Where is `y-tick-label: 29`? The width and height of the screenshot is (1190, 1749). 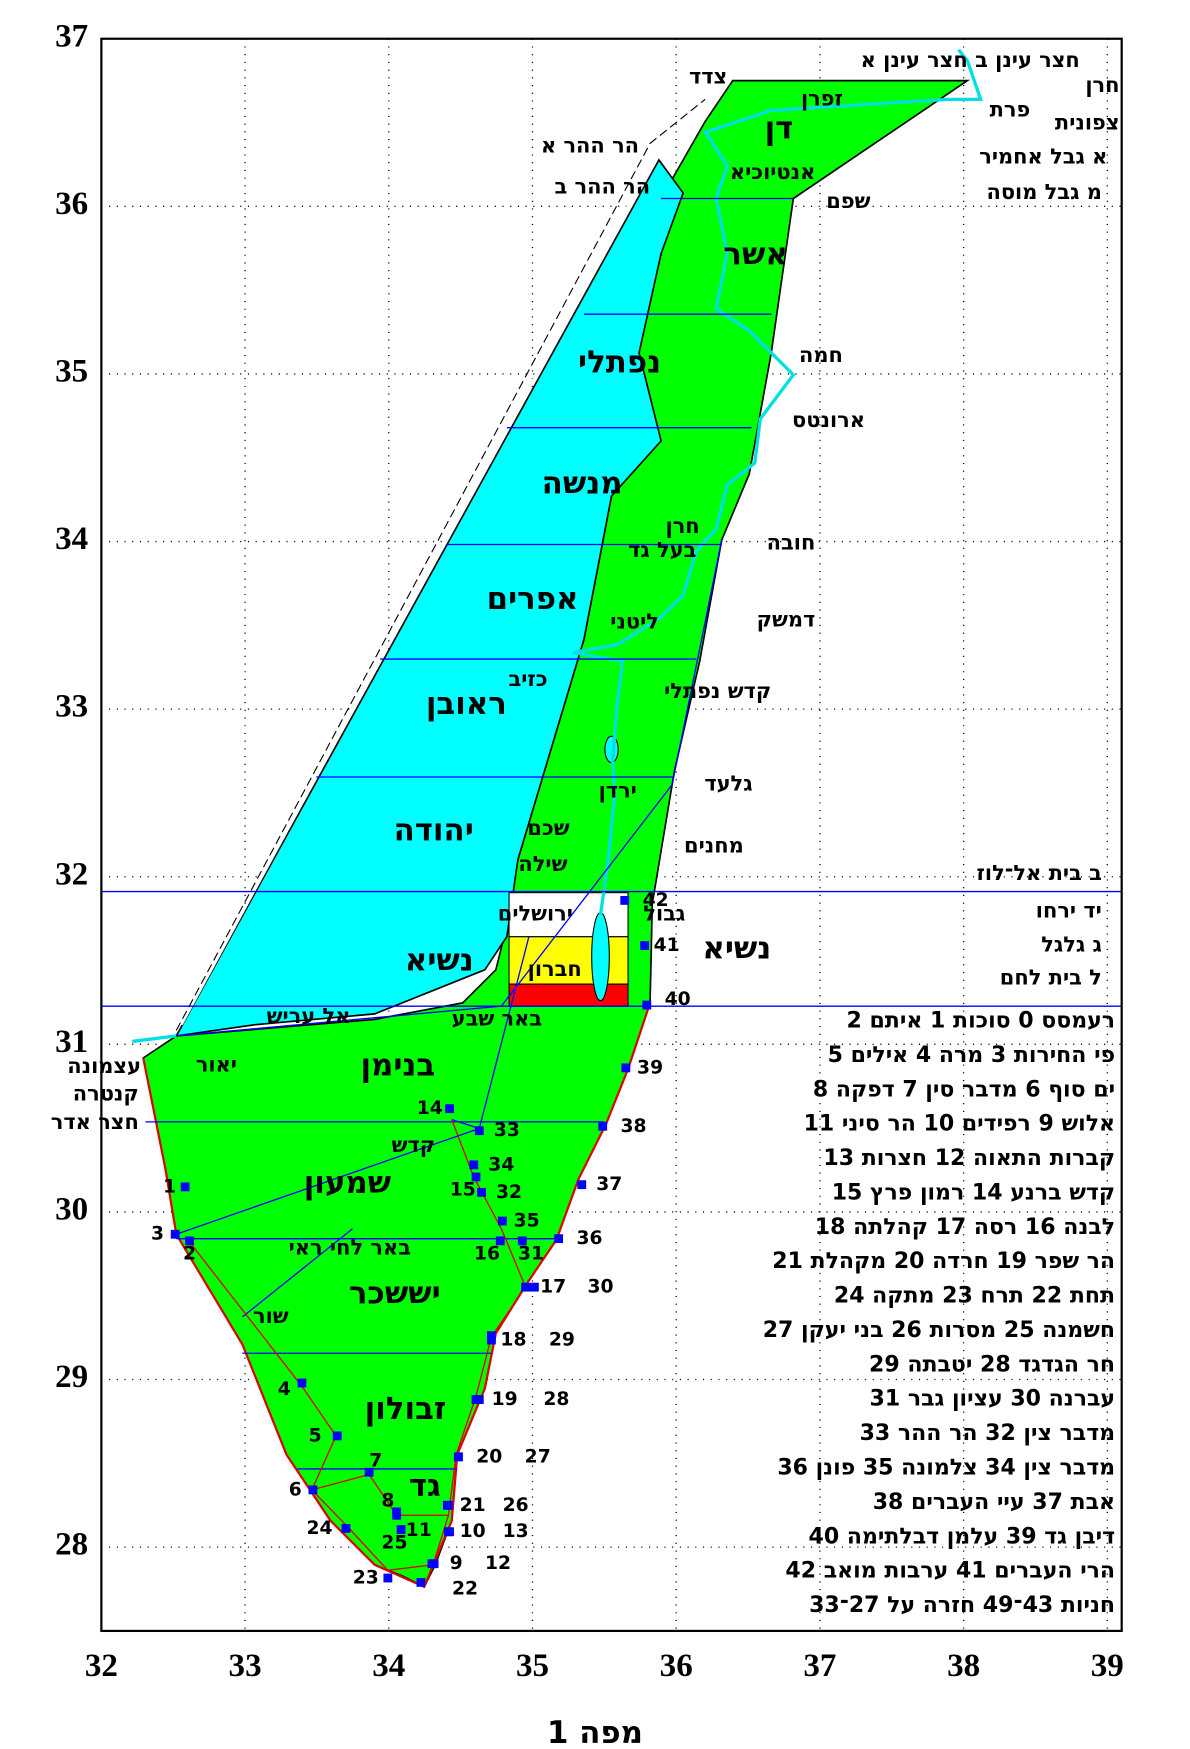
y-tick-label: 29 is located at coordinates (71, 1377).